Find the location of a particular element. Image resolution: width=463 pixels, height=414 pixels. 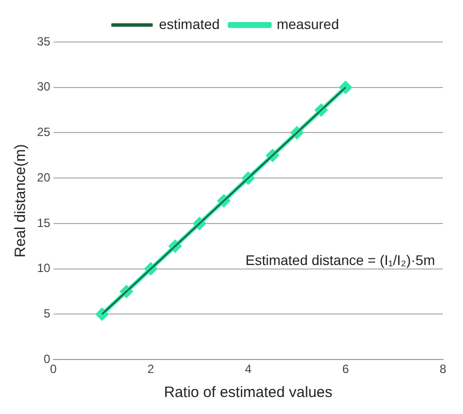

annotation: Estimated distance = (I₁/I₂)·5m is located at coordinates (340, 260).